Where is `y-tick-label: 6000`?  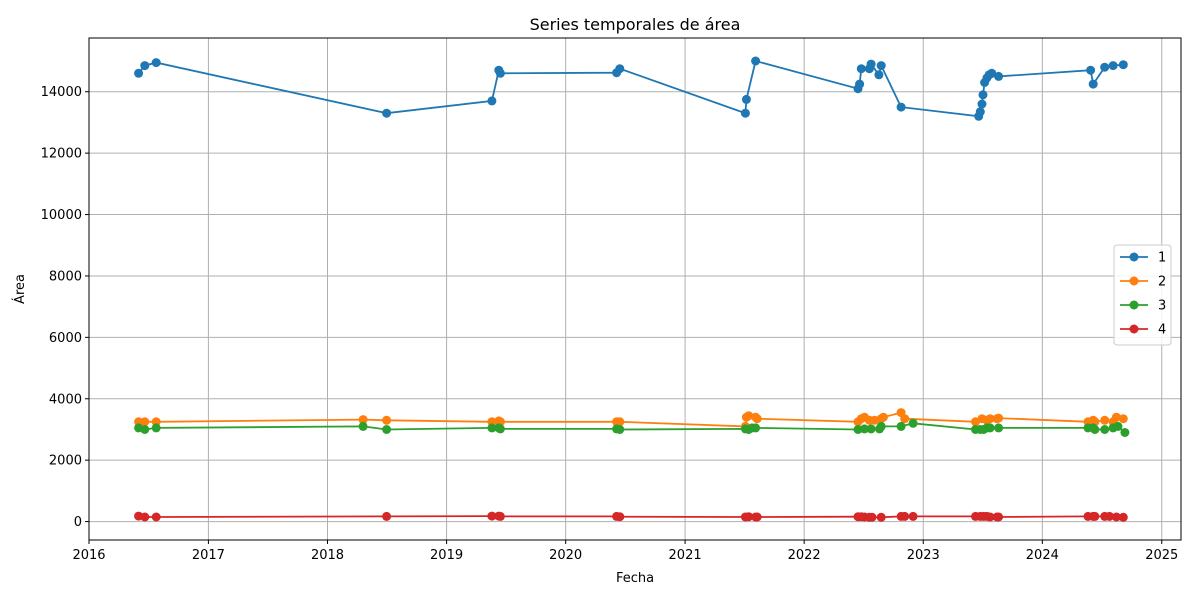 y-tick-label: 6000 is located at coordinates (65, 338).